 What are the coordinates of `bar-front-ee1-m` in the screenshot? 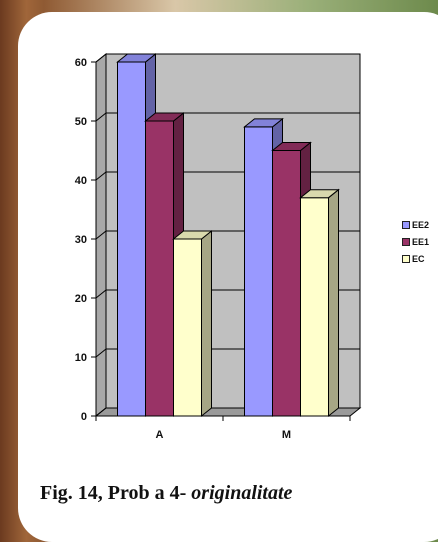 It's located at (286, 283).